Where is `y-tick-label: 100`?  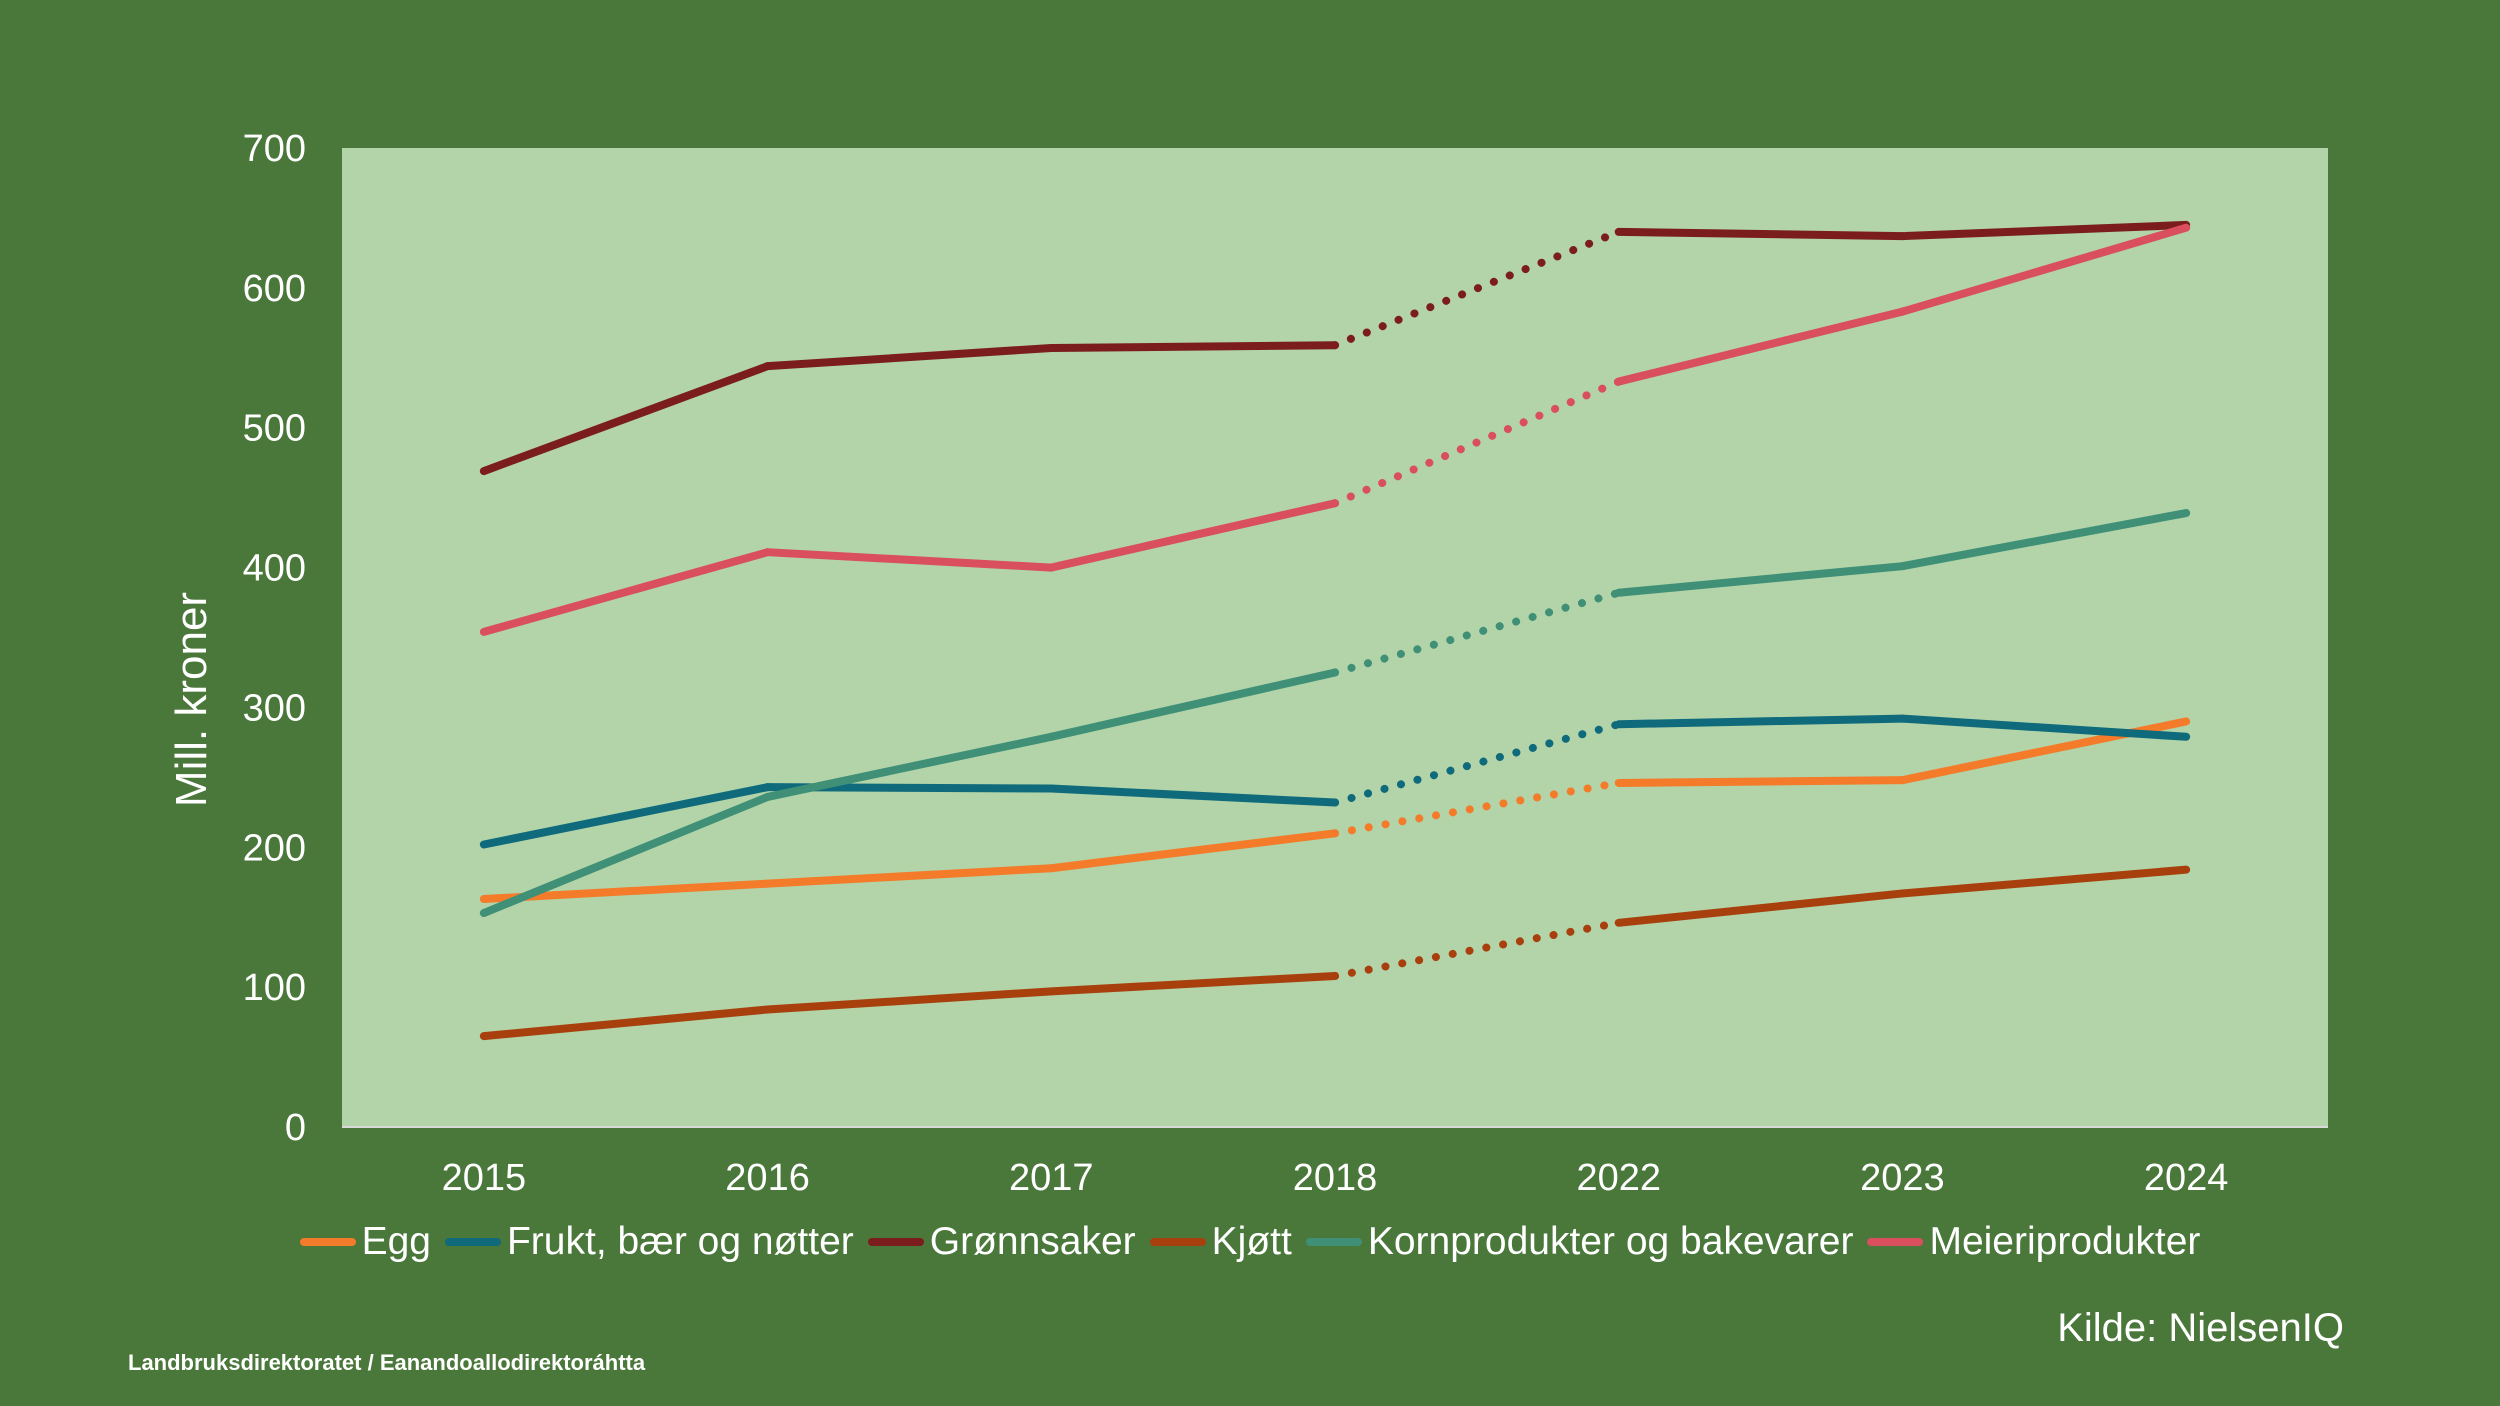 y-tick-label: 100 is located at coordinates (274, 988).